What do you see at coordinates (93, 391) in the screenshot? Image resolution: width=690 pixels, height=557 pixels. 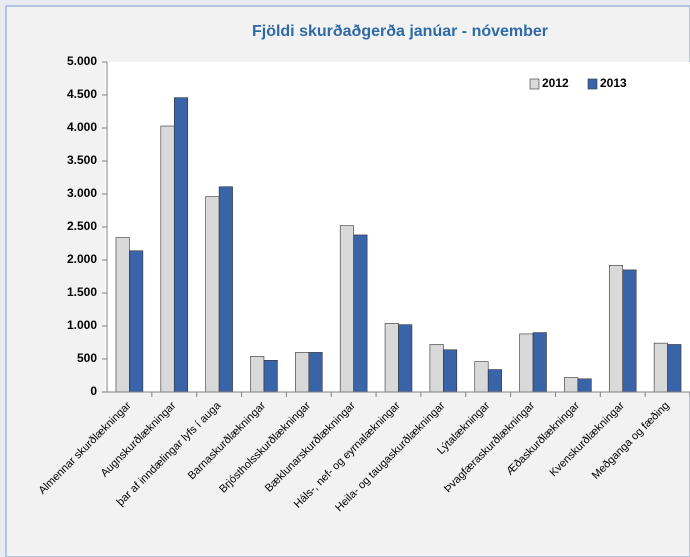 I see `y-tick-label: 0` at bounding box center [93, 391].